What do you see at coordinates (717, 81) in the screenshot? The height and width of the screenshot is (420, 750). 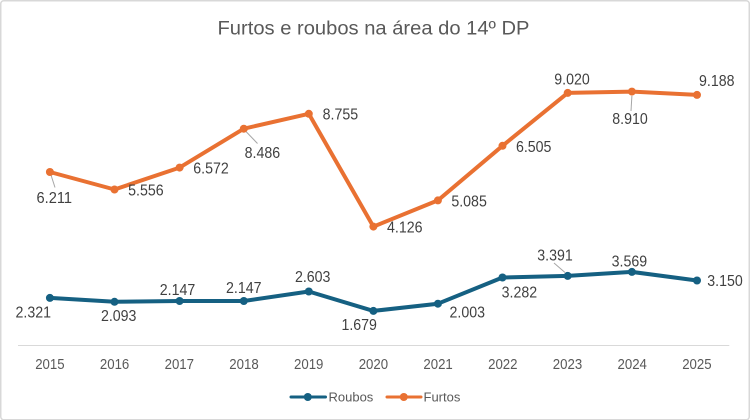 I see `svg-text: 9.188` at bounding box center [717, 81].